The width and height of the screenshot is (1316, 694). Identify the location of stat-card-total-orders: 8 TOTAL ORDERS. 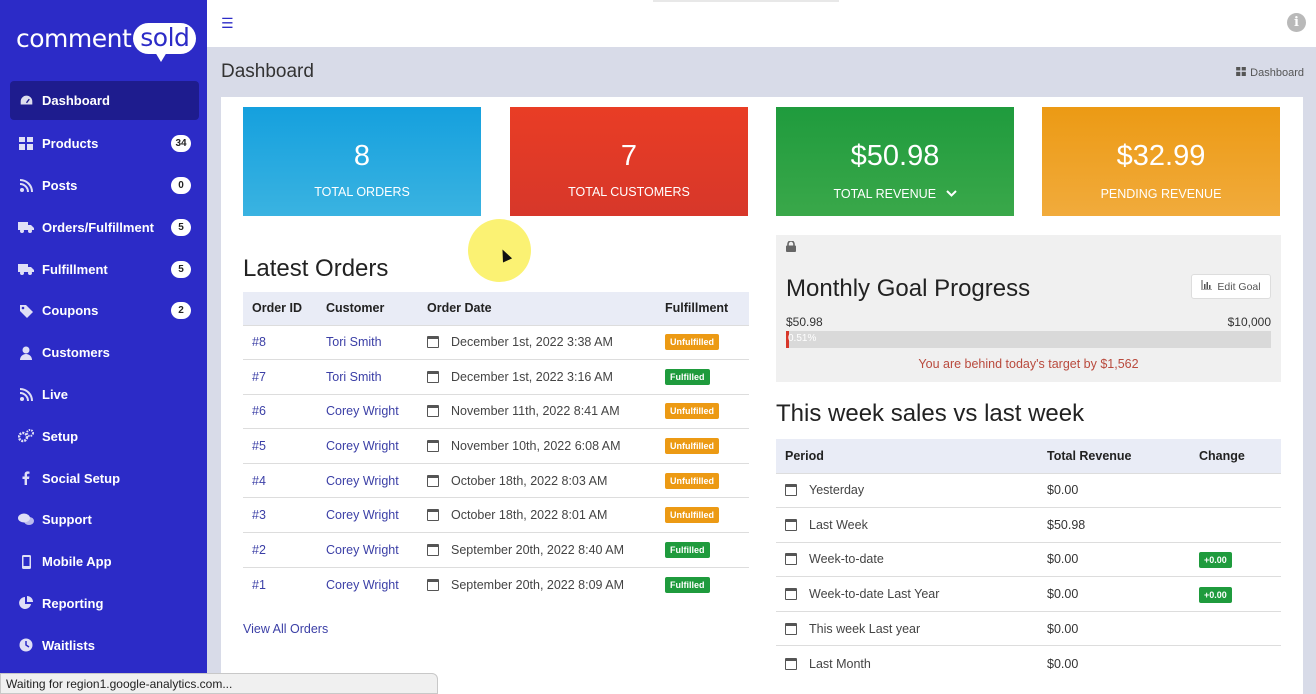
(362, 161).